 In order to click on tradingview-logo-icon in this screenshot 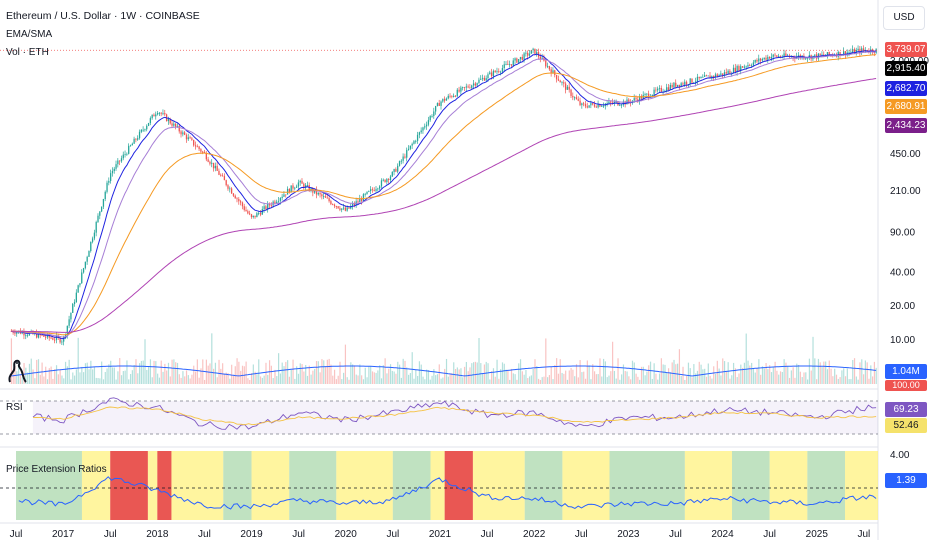, I will do `click(17, 372)`.